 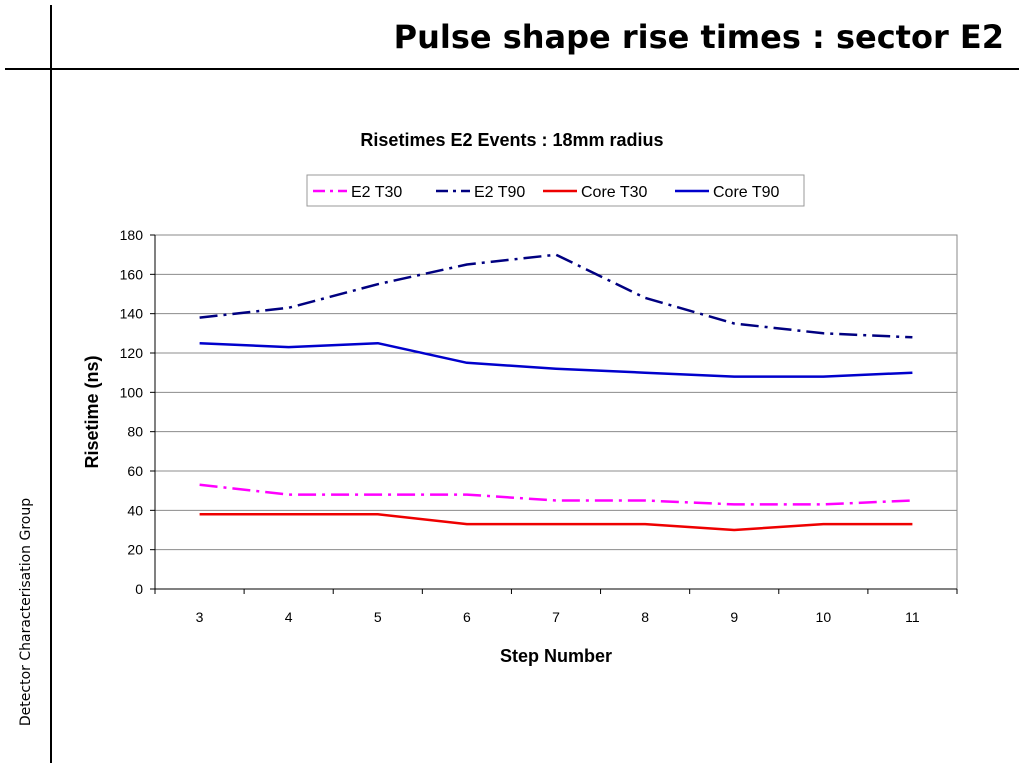 What do you see at coordinates (467, 617) in the screenshot?
I see `x-tick-label: 6` at bounding box center [467, 617].